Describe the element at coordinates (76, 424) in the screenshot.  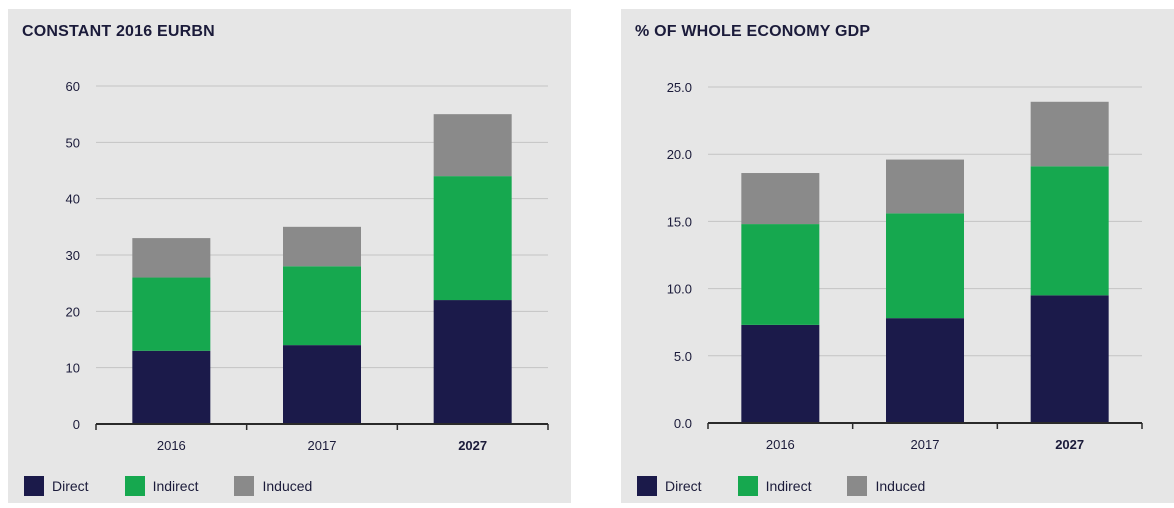
I see `y-tick-label: 0` at that location.